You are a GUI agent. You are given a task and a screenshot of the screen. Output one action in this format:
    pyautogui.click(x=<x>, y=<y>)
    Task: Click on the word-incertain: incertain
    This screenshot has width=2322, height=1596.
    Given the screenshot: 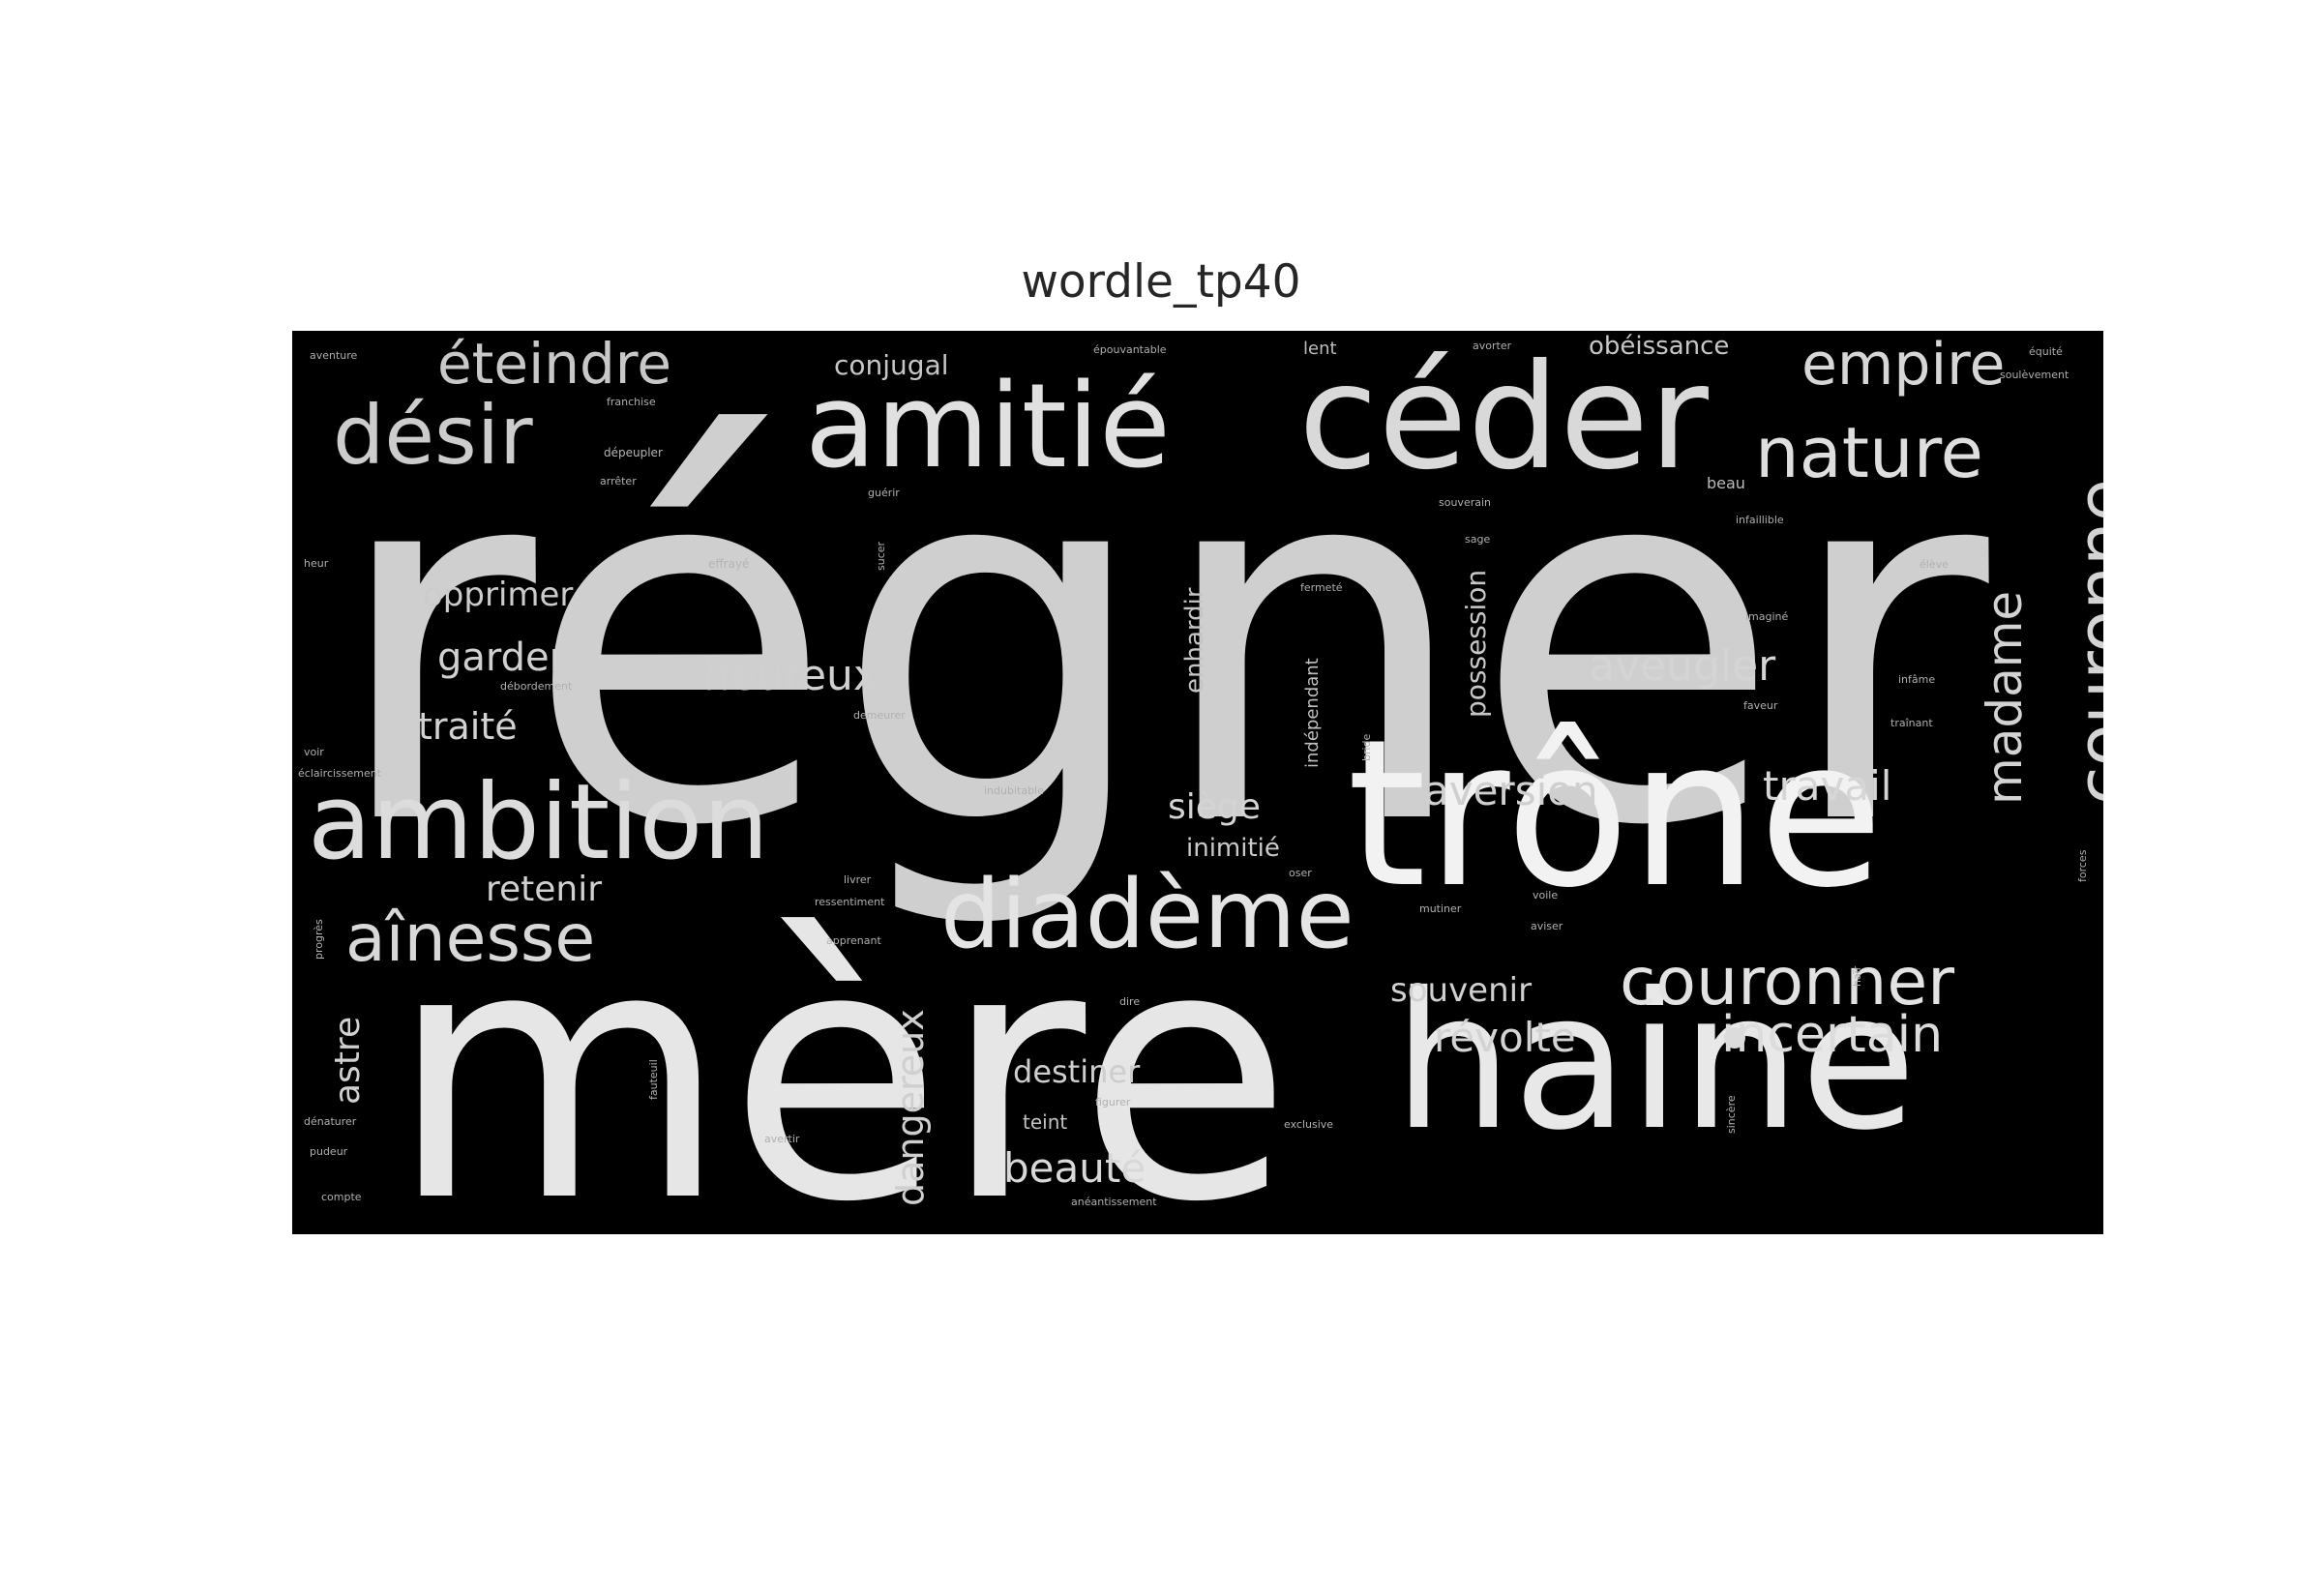 What is the action you would take?
    pyautogui.click(x=1832, y=1035)
    